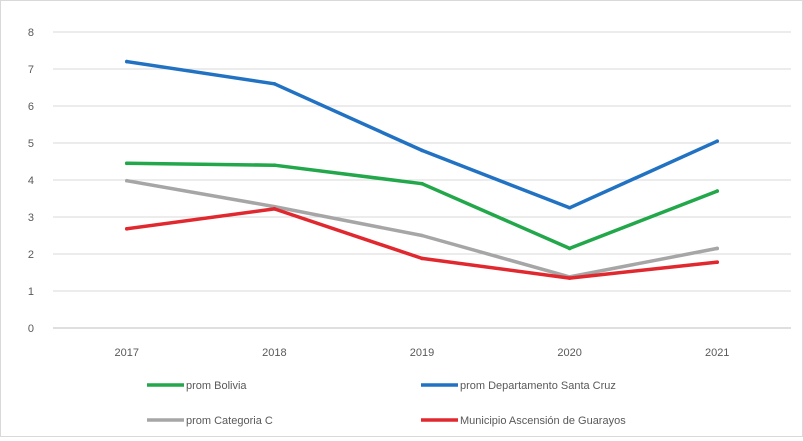  What do you see at coordinates (543, 421) in the screenshot?
I see `legend-label: Municipio Ascensión de Guarayos` at bounding box center [543, 421].